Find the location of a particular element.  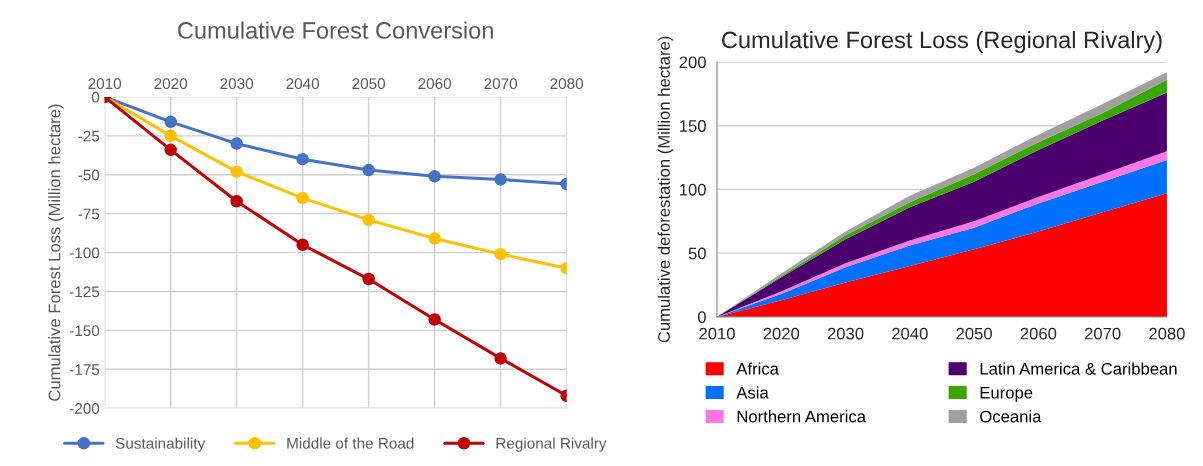

legend-label: Regional Rivalry is located at coordinates (551, 444).